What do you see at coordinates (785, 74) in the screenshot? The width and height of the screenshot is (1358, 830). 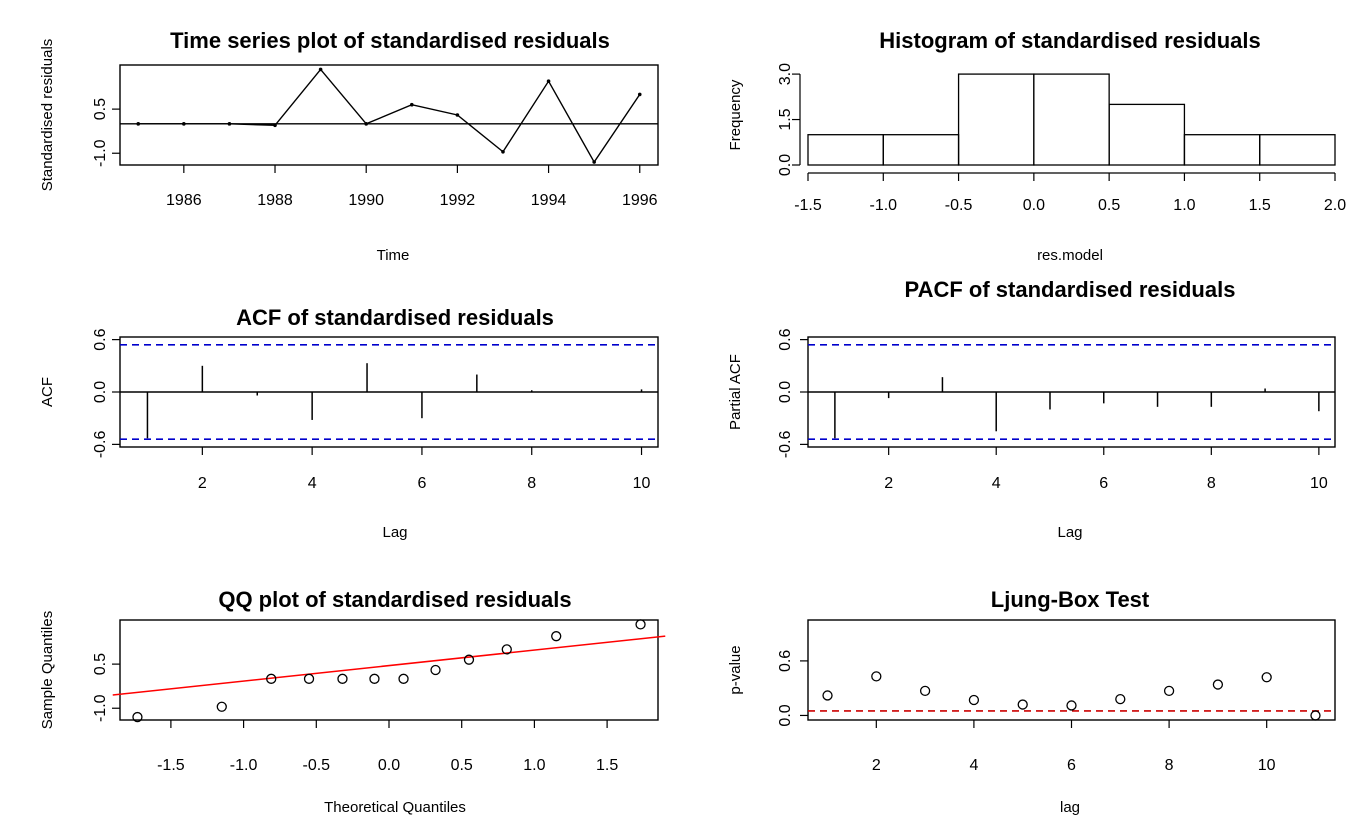 I see `y-tick-label: 3.0` at bounding box center [785, 74].